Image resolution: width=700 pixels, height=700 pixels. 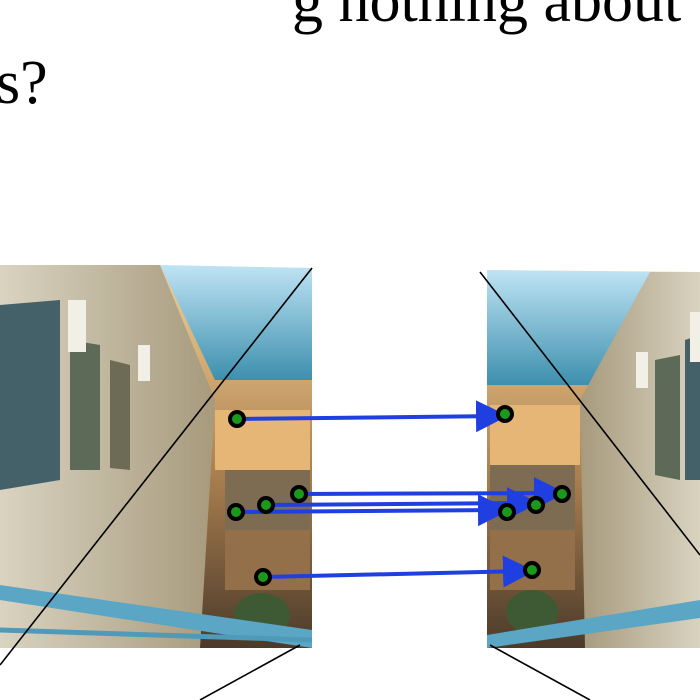 What do you see at coordinates (496, 17) in the screenshot?
I see `slide-text-line1: g nothing about t` at bounding box center [496, 17].